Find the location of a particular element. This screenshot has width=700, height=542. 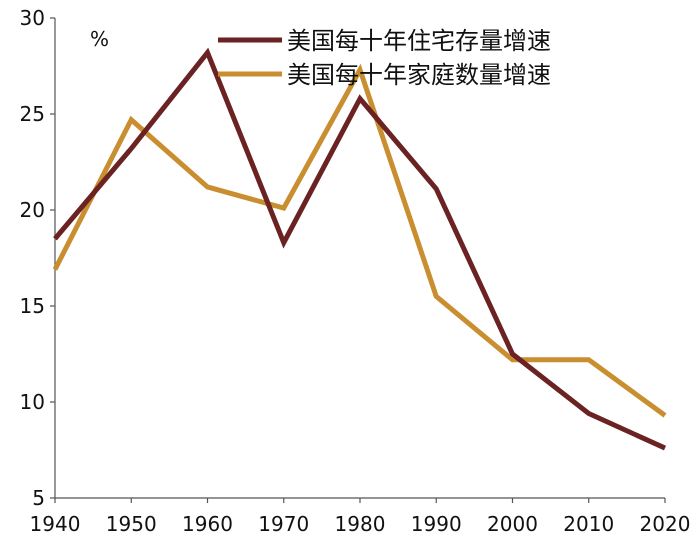

y-tick-label: 15 is located at coordinates (32, 306).